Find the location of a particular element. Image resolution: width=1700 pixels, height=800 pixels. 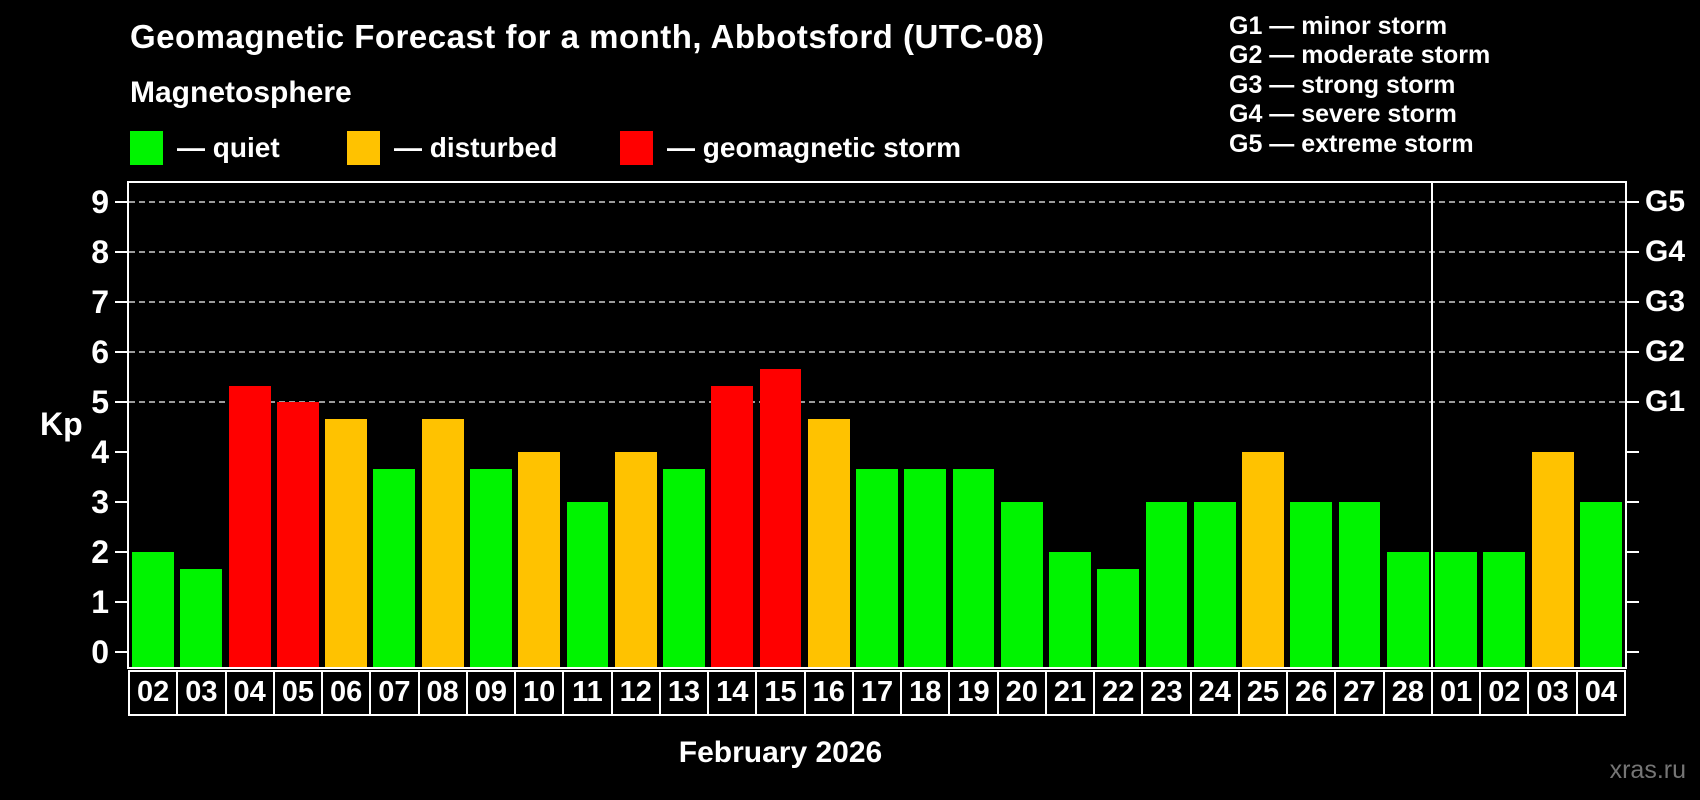

chart-subtitle: Magnetosphere is located at coordinates (241, 92).